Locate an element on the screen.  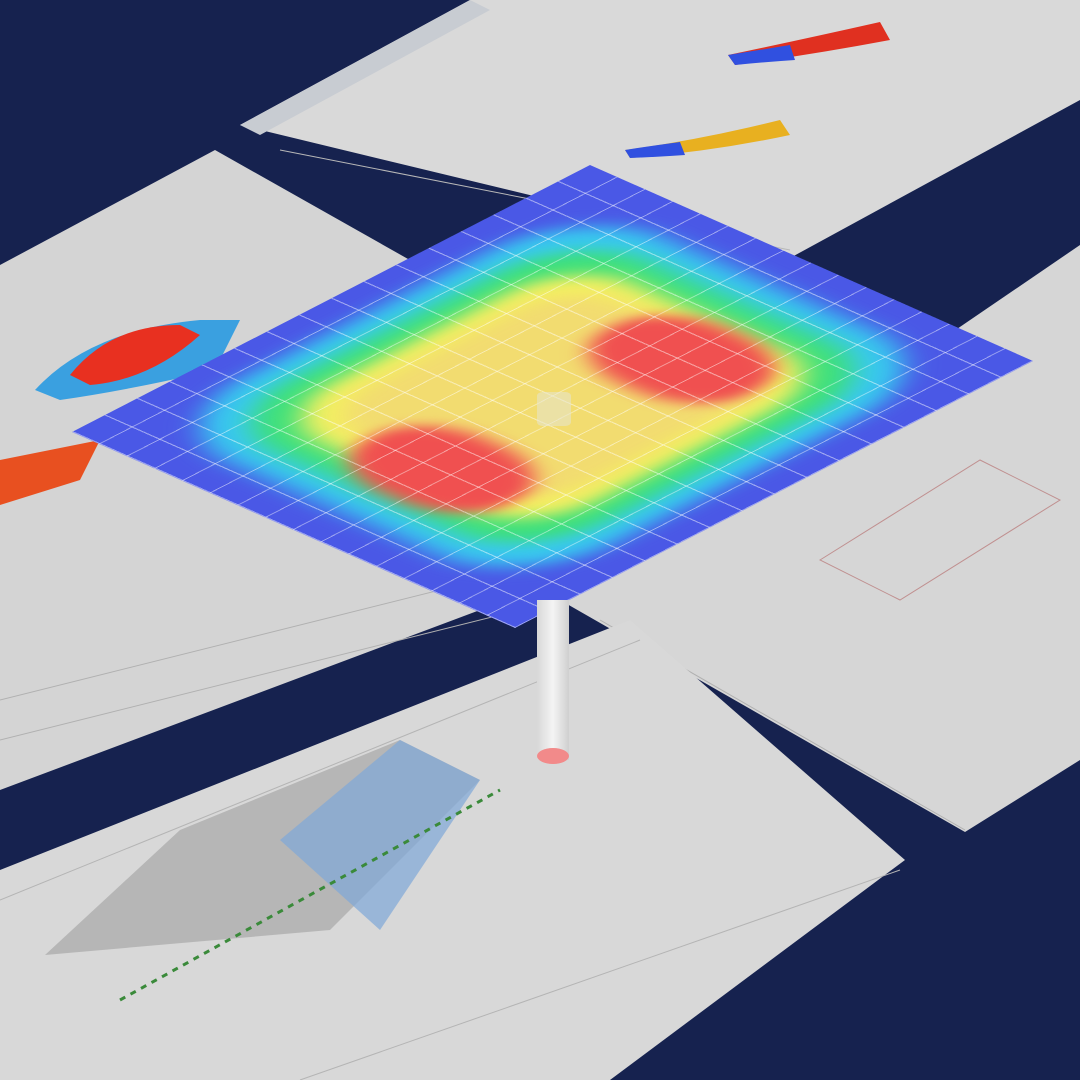
column-icon is located at coordinates (553, 680).